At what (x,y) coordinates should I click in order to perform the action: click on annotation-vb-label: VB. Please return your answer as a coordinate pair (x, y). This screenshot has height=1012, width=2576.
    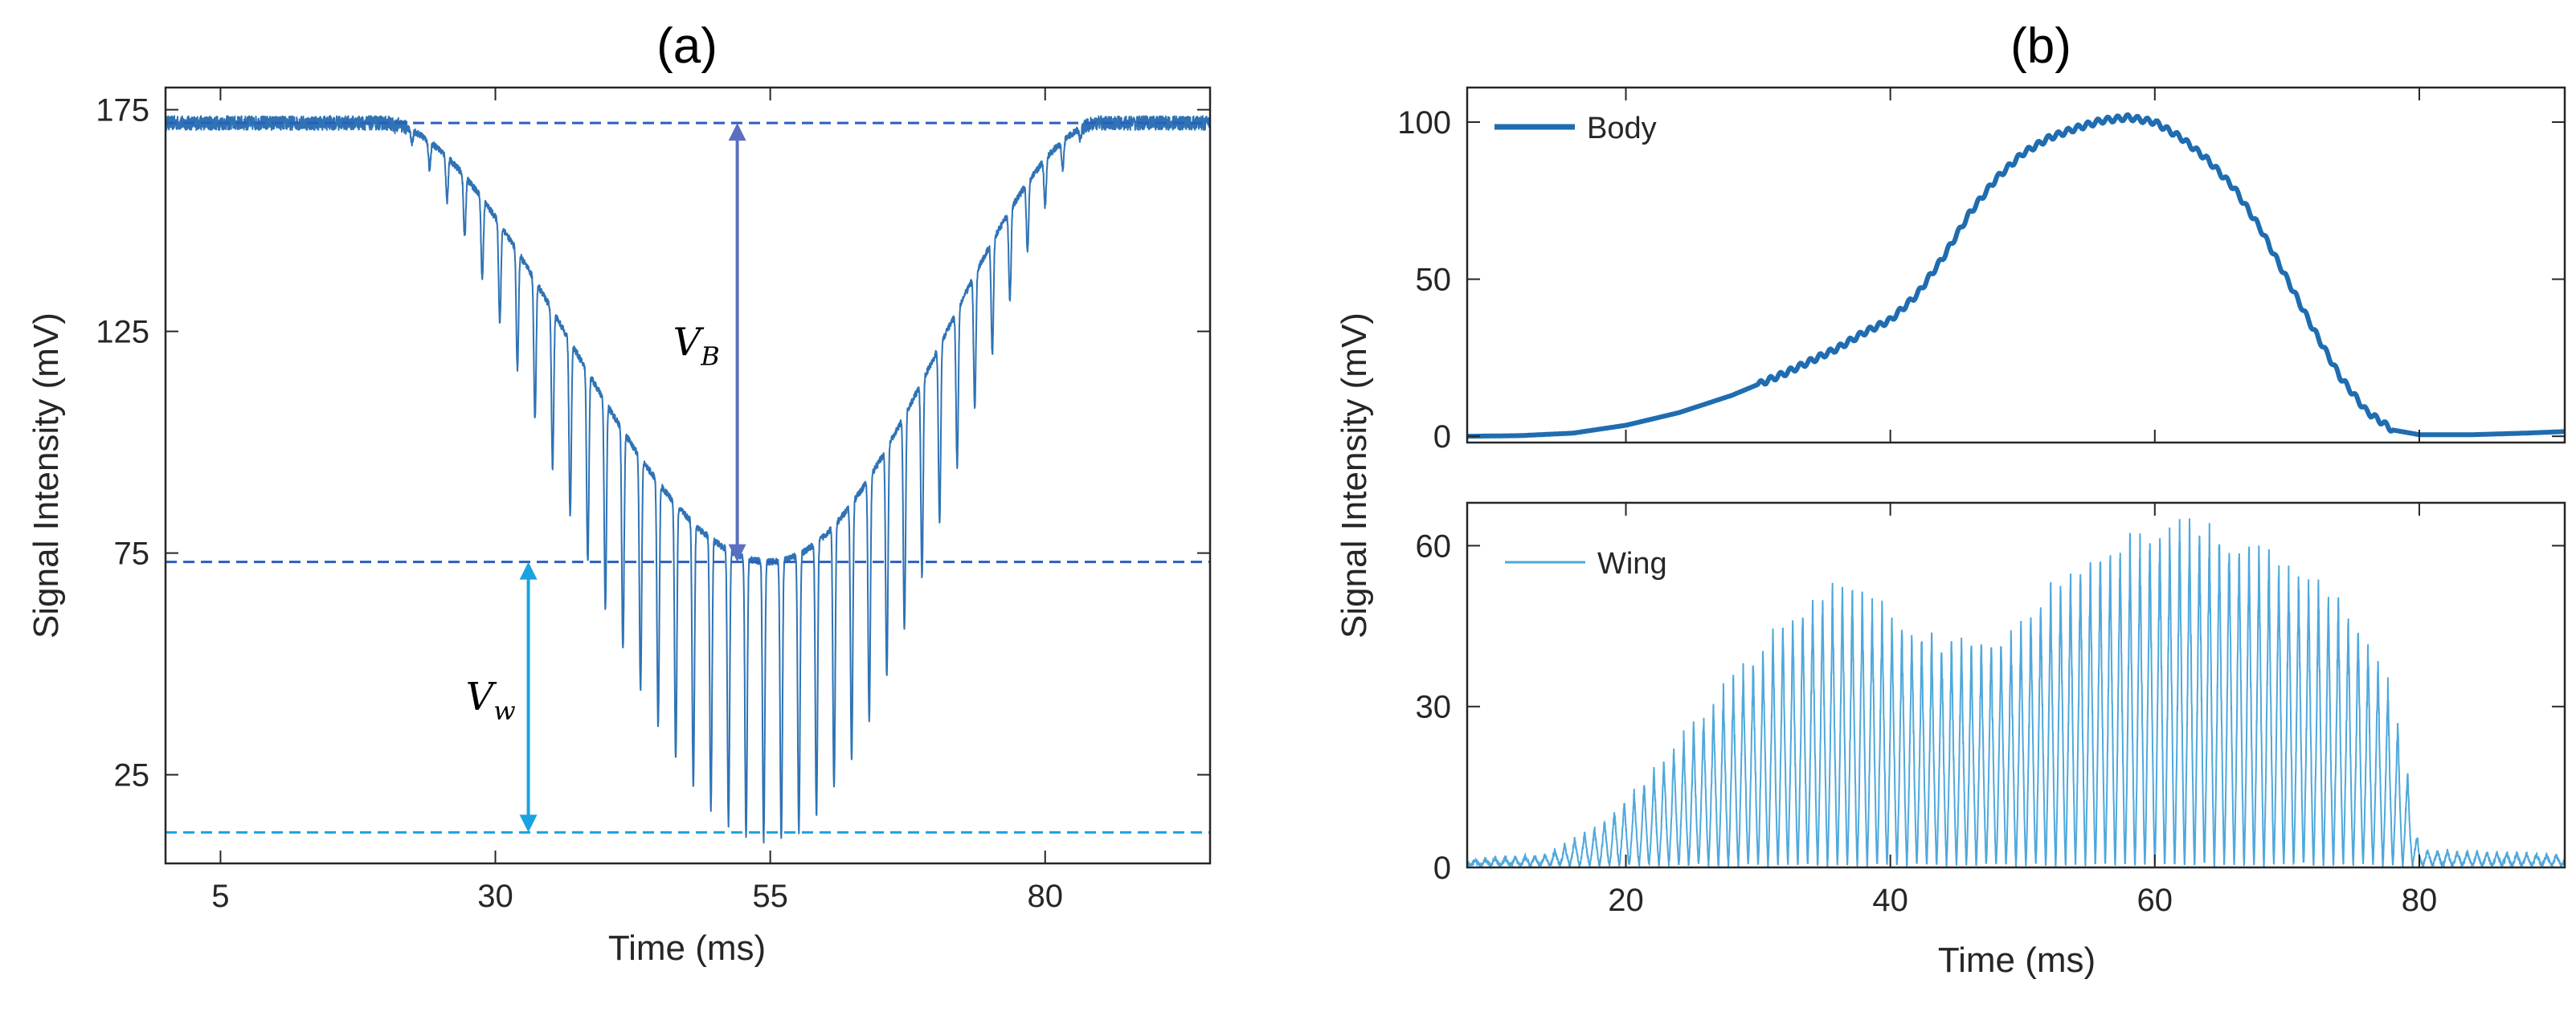
    Looking at the image, I should click on (696, 345).